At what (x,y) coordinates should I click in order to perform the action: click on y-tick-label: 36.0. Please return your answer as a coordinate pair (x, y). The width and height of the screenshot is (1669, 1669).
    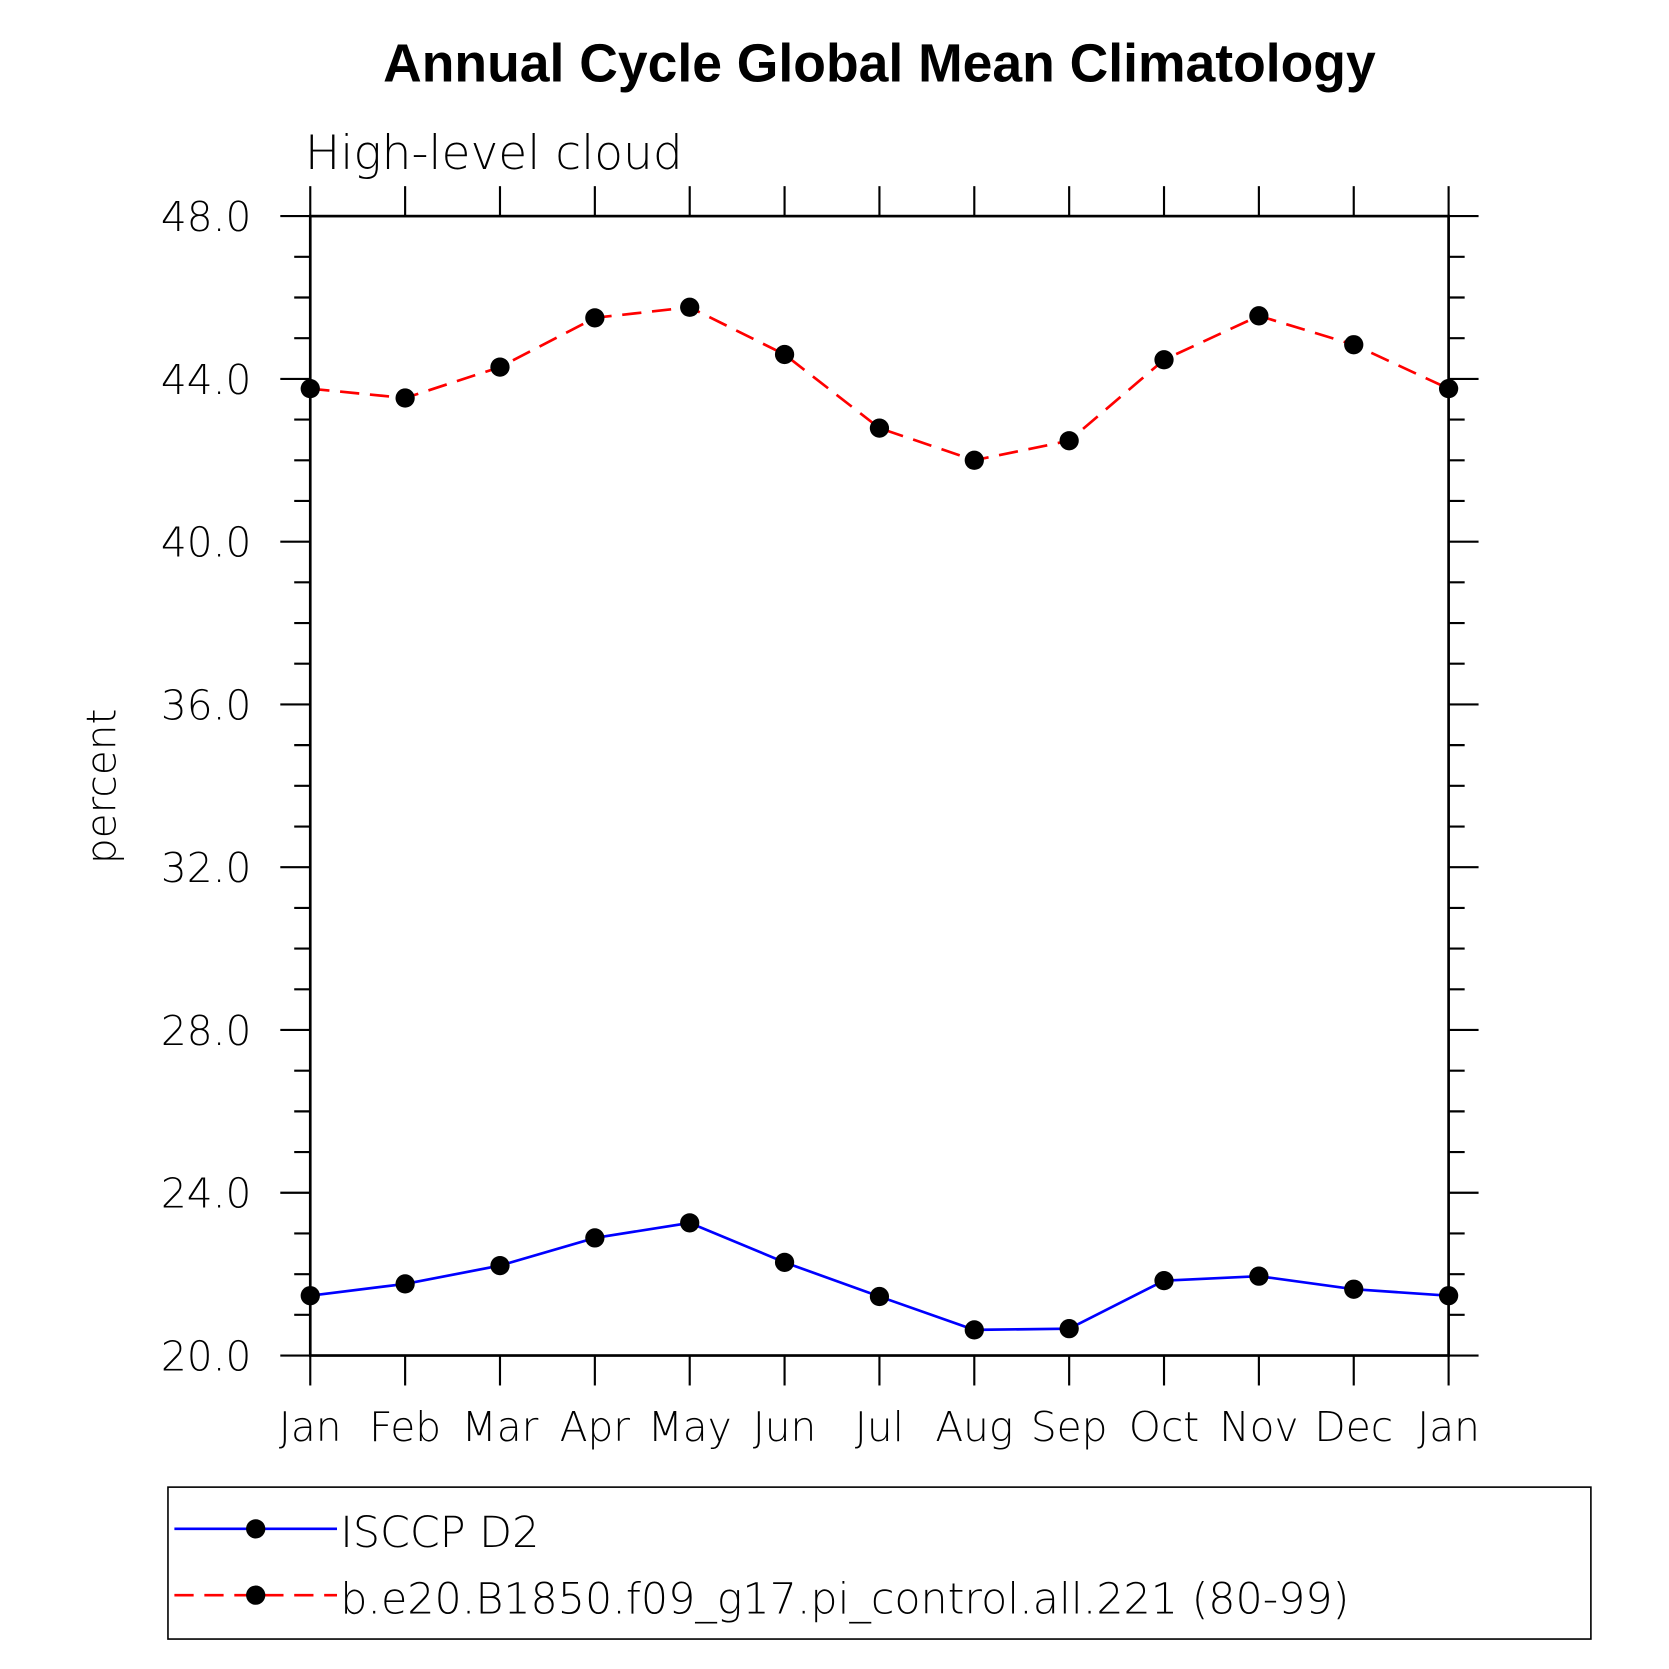
    Looking at the image, I should click on (206, 705).